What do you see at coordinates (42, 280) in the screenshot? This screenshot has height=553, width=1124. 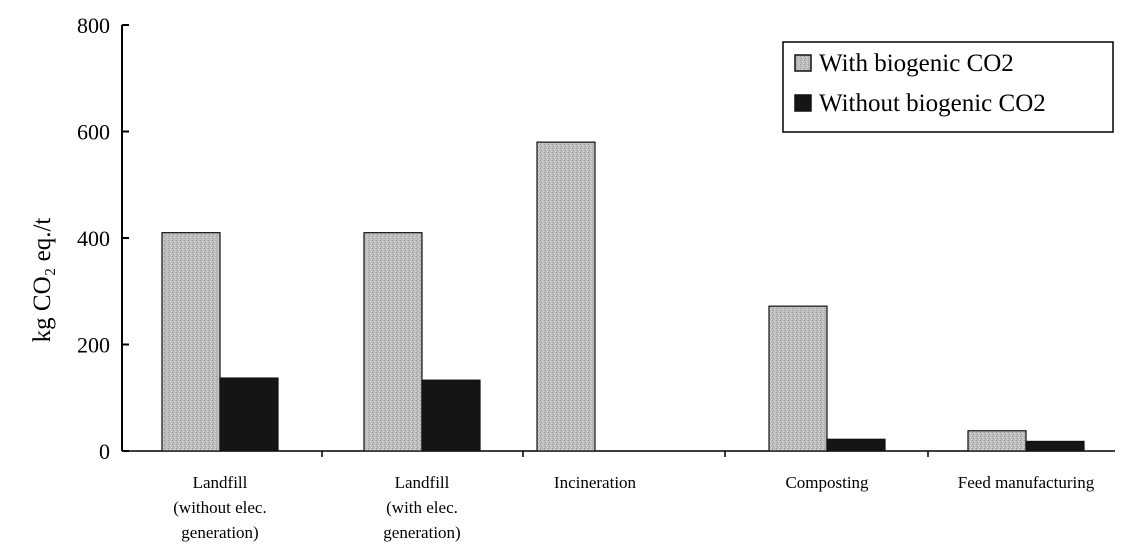 I see `y-axis-title: kg CO₂ eq./t` at bounding box center [42, 280].